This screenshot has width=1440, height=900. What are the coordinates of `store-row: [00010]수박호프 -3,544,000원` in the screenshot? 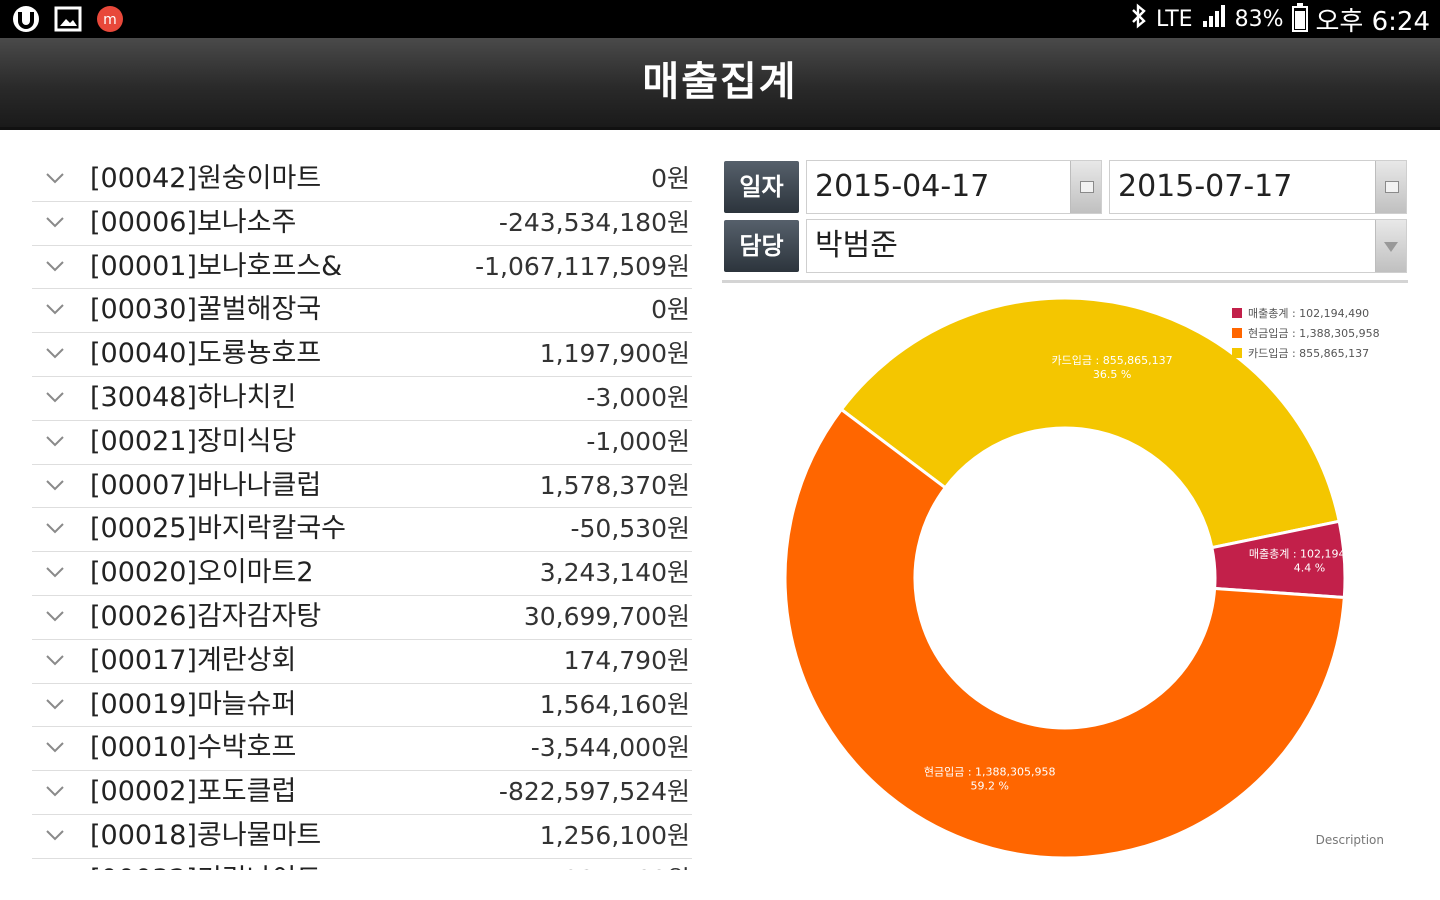 It's located at (362, 749).